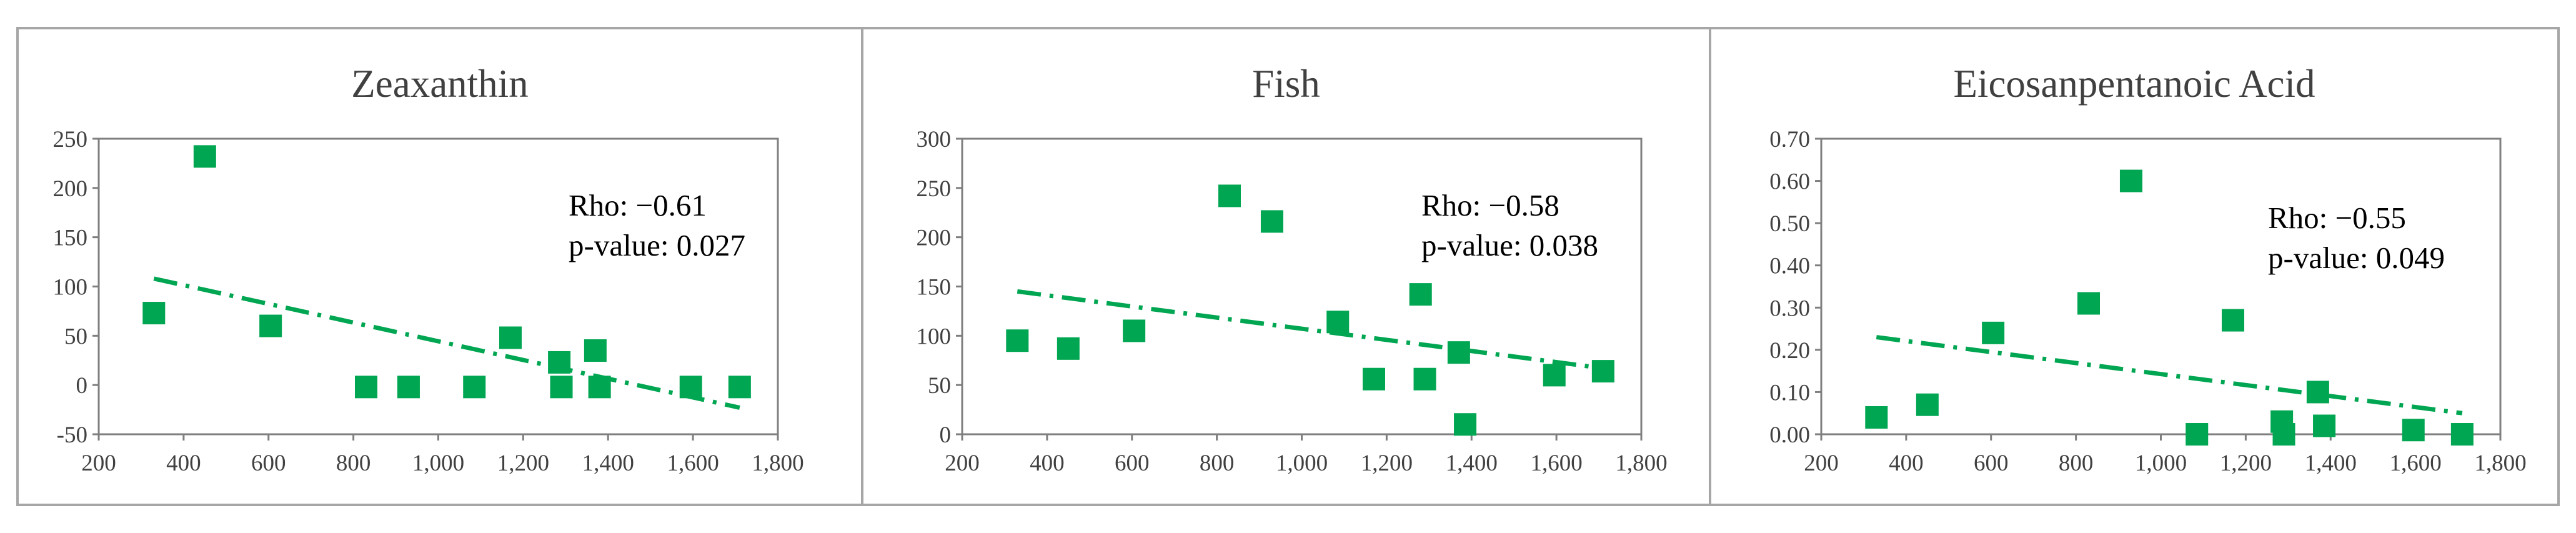  I want to click on chart3-trendline, so click(2169, 375).